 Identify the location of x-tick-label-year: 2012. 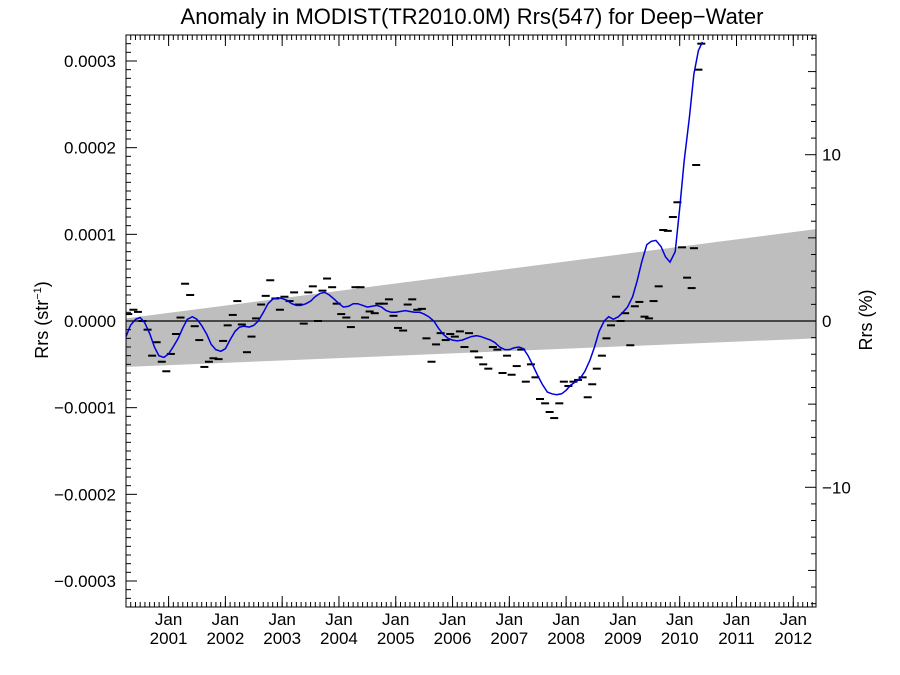
(793, 638).